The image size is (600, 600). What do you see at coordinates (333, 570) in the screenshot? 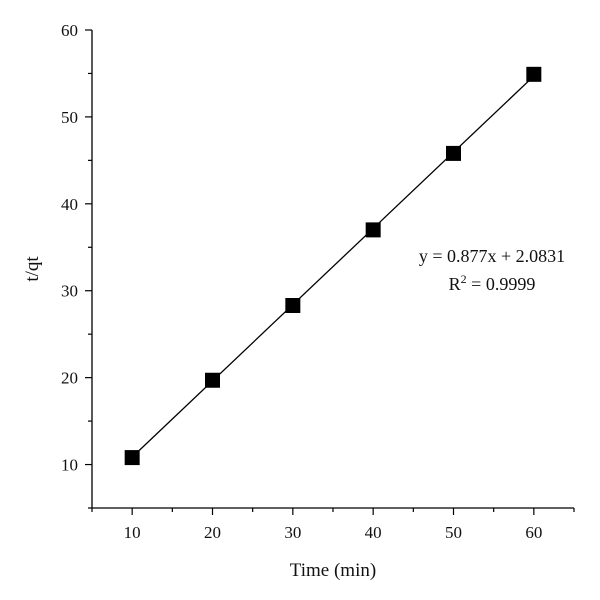
I see `x-axis-label: Time (min)` at bounding box center [333, 570].